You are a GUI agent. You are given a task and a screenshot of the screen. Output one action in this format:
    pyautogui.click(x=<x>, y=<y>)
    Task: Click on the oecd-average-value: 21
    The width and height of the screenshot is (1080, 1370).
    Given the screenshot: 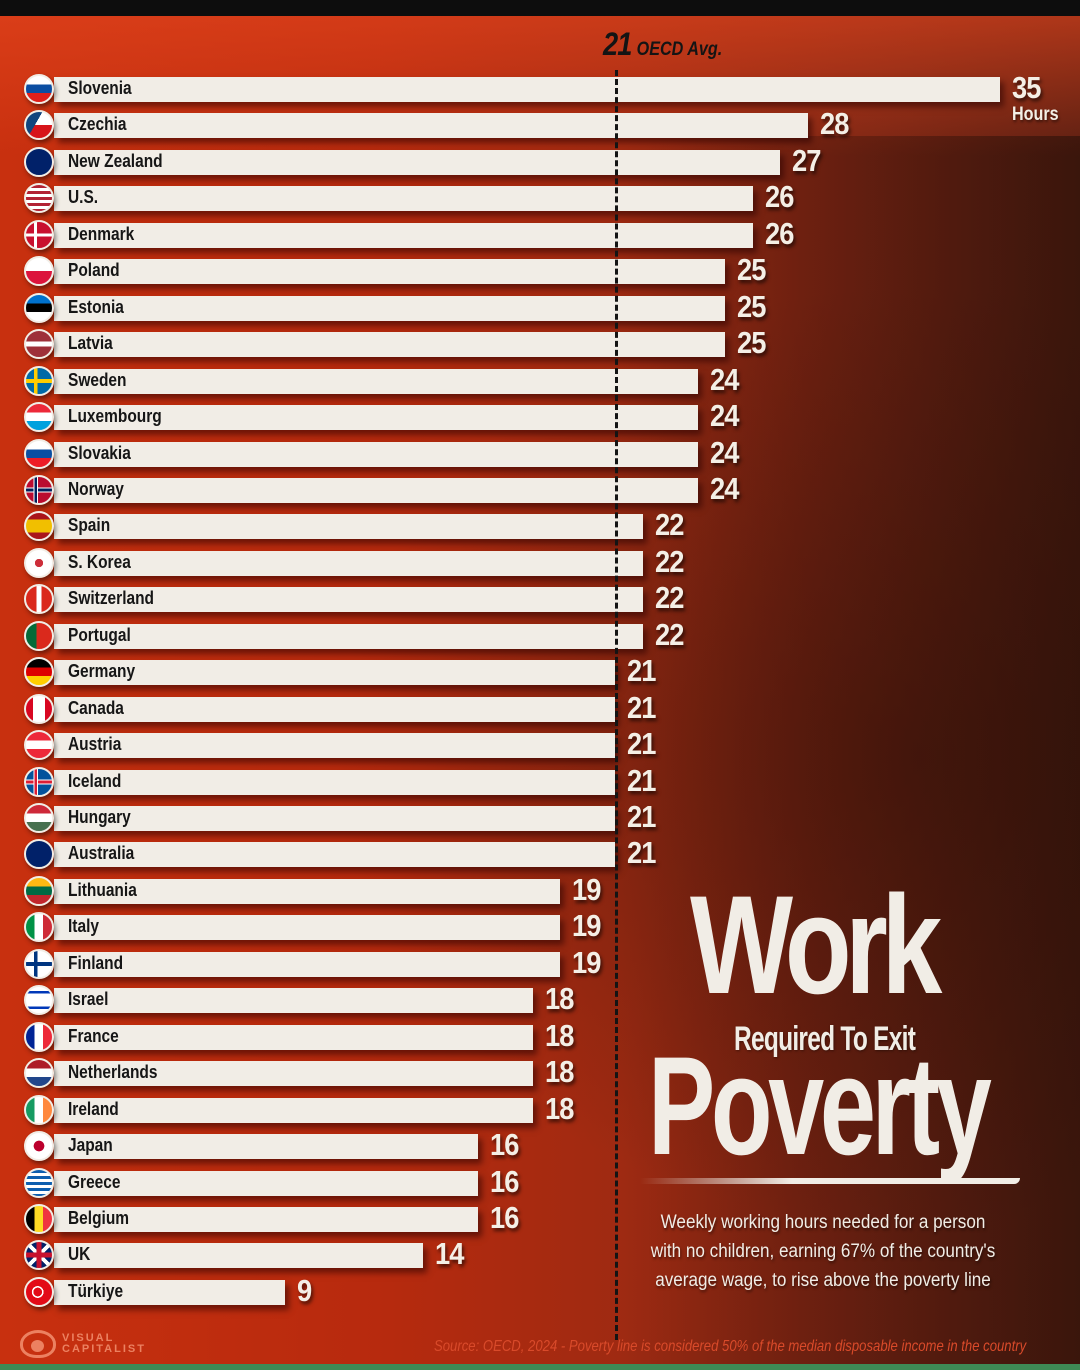 What is the action you would take?
    pyautogui.click(x=617, y=44)
    